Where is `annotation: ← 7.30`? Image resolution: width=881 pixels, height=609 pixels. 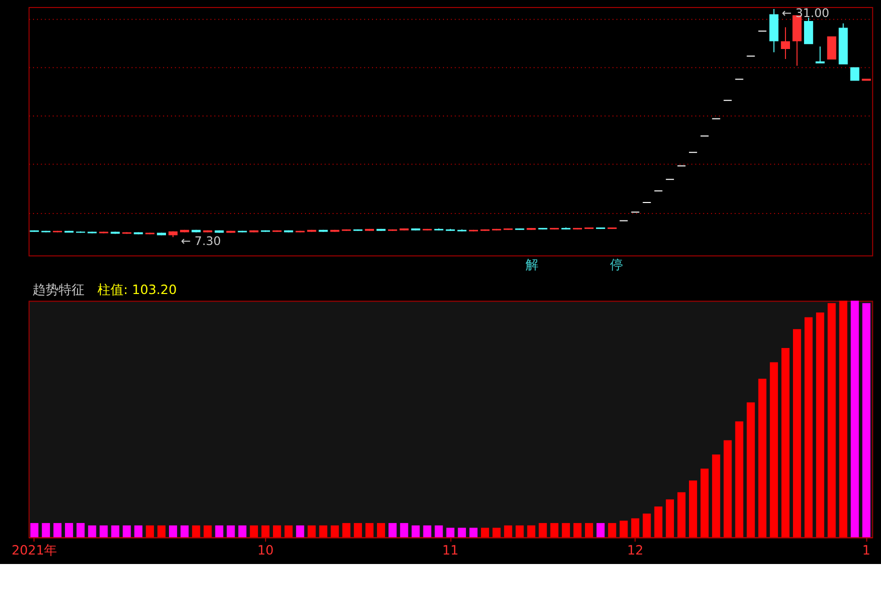 annotation: ← 7.30 is located at coordinates (200, 241).